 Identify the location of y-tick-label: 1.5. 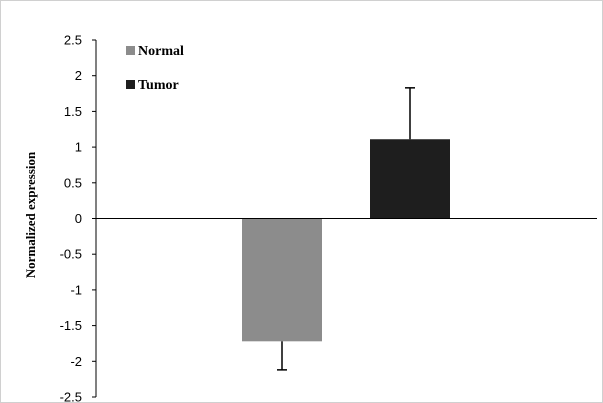
(73, 111).